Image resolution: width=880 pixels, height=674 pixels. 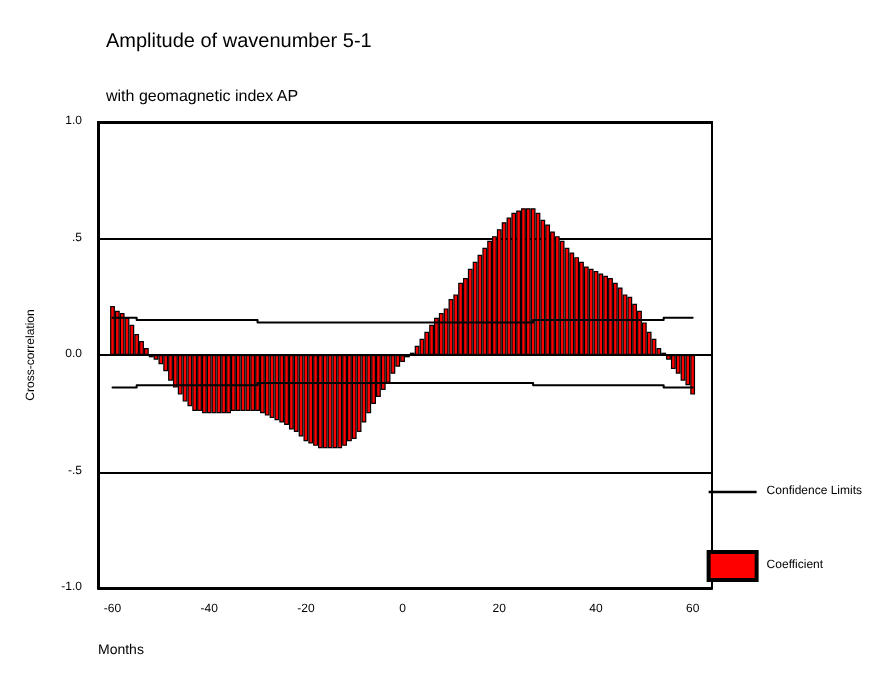 I want to click on chart-title: Amplitude of wavenumber 5-1, so click(x=239, y=42).